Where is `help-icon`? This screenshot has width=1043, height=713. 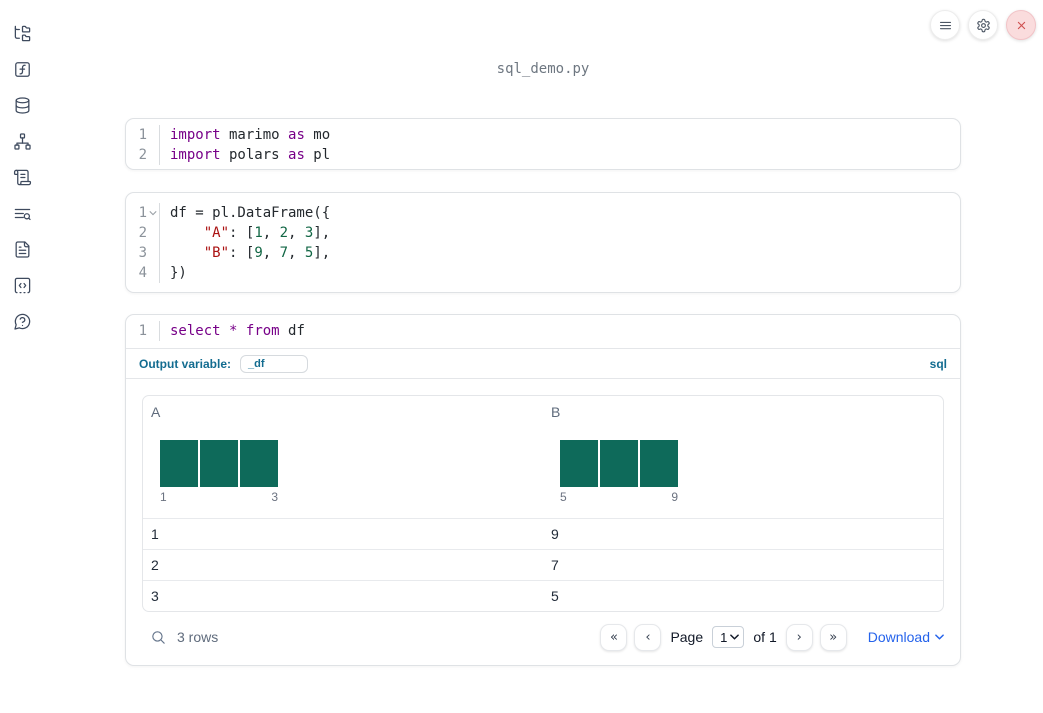 help-icon is located at coordinates (22, 321).